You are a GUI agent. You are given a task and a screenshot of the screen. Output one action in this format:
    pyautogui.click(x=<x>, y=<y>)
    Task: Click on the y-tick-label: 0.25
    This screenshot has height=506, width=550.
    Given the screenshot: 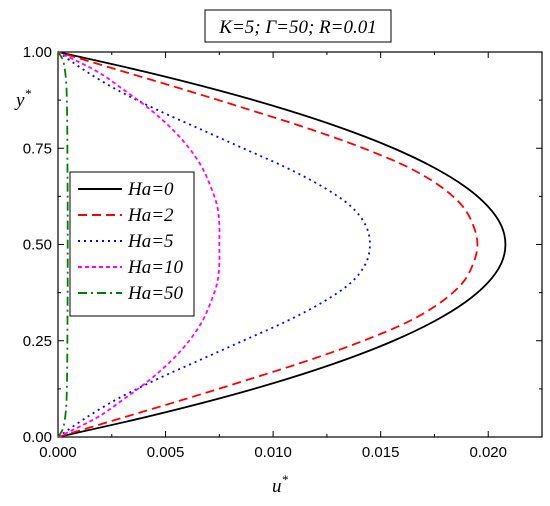 What is the action you would take?
    pyautogui.click(x=37, y=341)
    